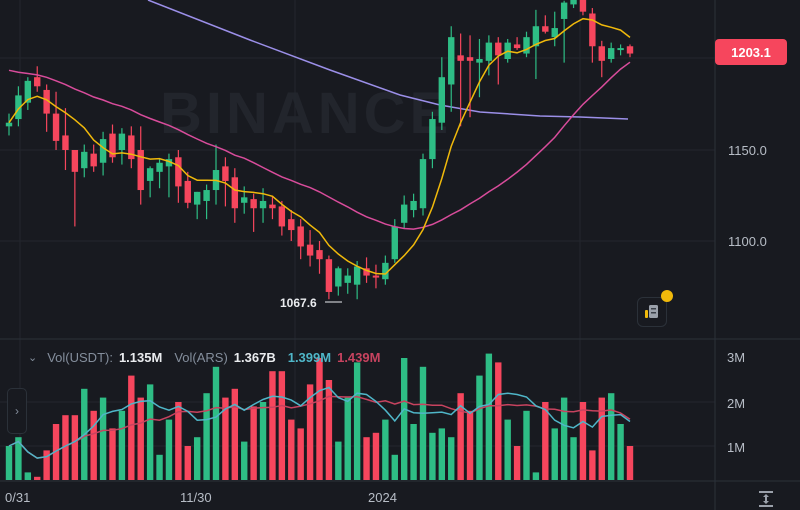  I want to click on news-icon, so click(651, 311).